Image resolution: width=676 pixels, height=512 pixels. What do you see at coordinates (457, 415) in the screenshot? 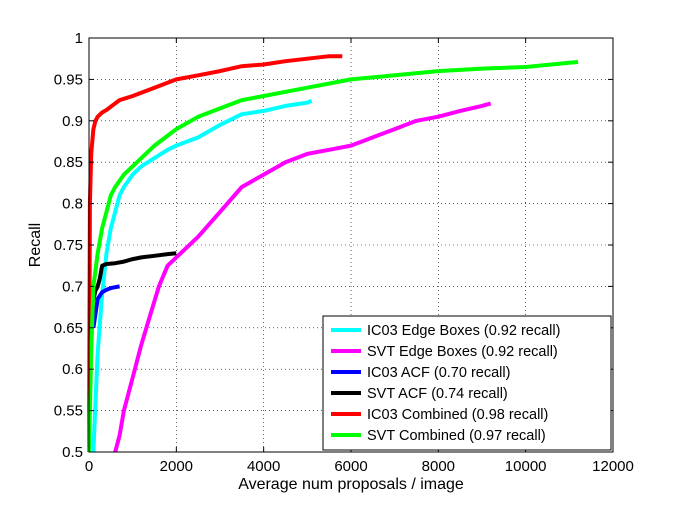
I see `legend-label: IC03 Combined (0.98 recall)` at bounding box center [457, 415].